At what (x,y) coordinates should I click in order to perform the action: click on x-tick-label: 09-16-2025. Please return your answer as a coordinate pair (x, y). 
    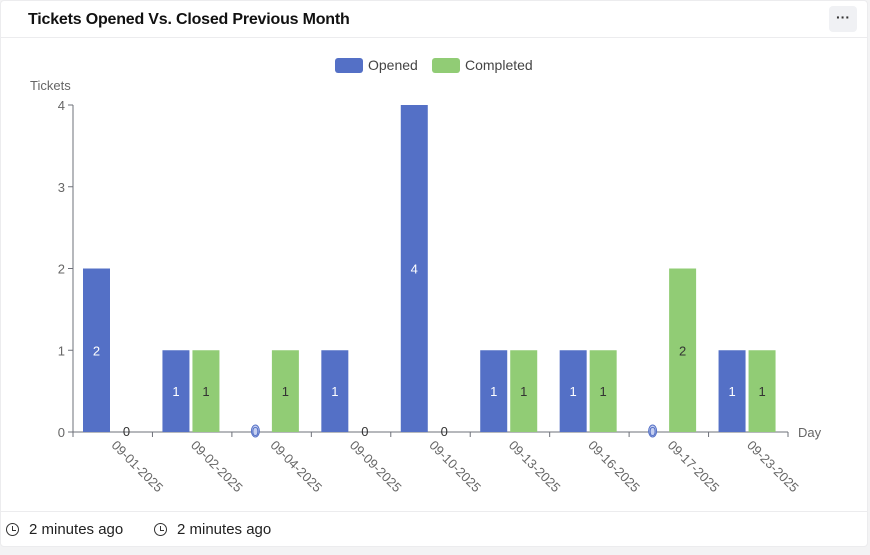
    Looking at the image, I should click on (614, 467).